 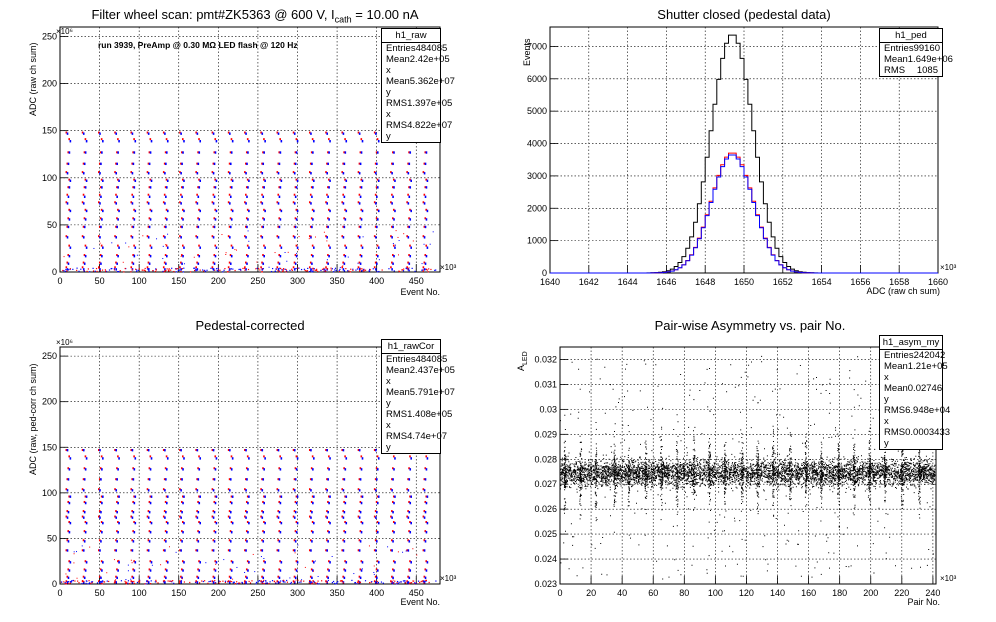 I want to click on stats-row: Entries 242042, so click(x=912, y=355).